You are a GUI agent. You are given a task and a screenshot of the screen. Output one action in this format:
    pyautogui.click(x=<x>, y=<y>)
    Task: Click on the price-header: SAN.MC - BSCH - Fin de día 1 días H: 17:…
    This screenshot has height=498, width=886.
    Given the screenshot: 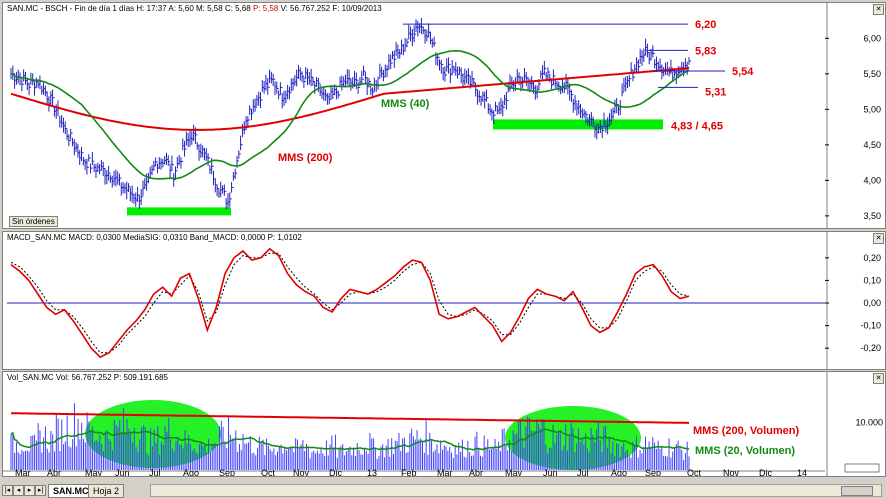 What is the action you would take?
    pyautogui.click(x=194, y=8)
    